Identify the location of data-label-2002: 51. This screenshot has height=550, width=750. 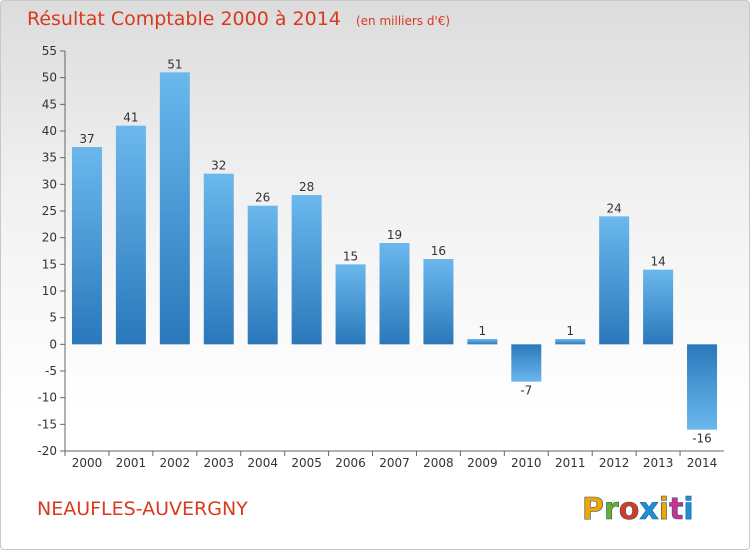
(174, 64).